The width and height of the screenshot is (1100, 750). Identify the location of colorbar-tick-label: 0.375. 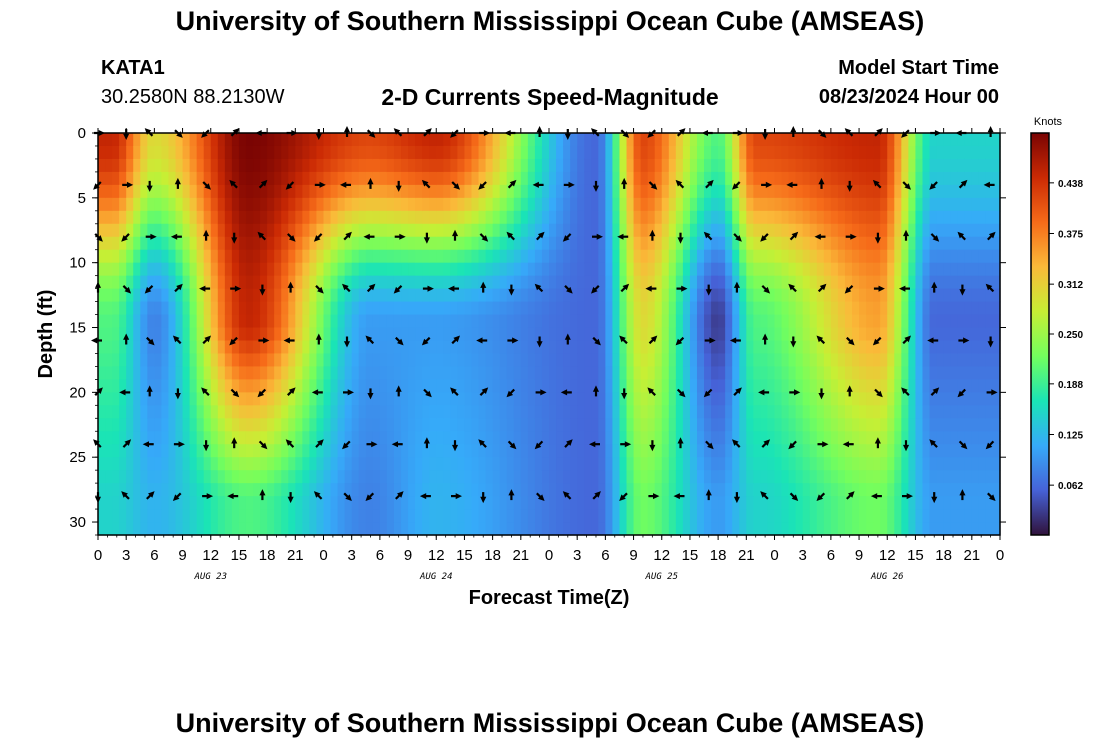
(1070, 235).